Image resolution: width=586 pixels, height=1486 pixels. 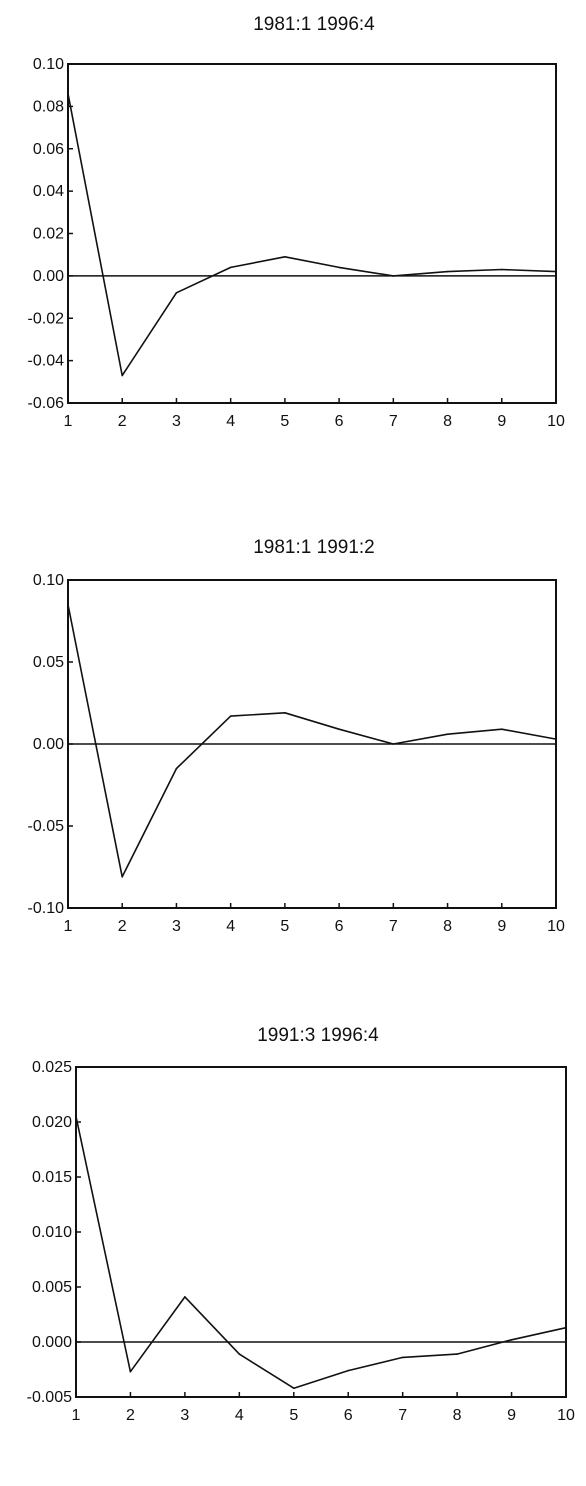 I want to click on y-tick-label: 0.000, so click(x=52, y=1342).